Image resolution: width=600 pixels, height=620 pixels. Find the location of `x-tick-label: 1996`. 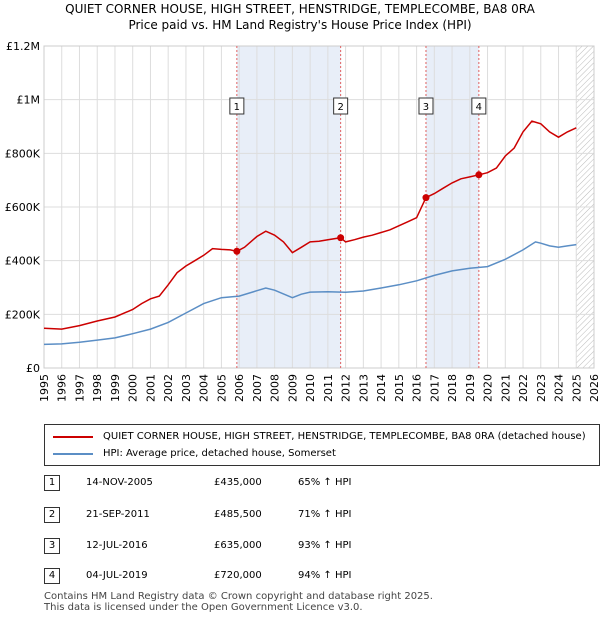

x-tick-label: 1996 is located at coordinates (62, 388).